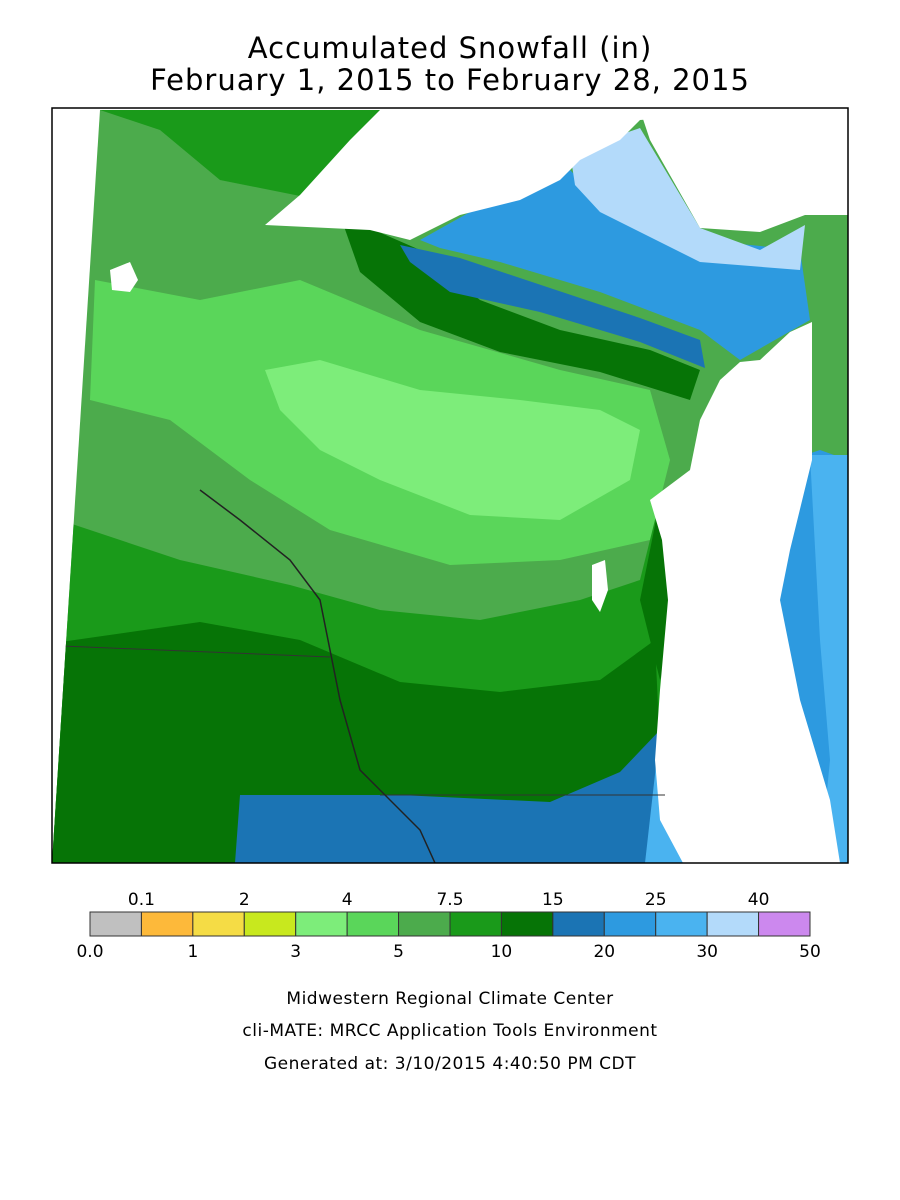 This screenshot has height=1200, width=900. What do you see at coordinates (295, 952) in the screenshot?
I see `legend-label: 3` at bounding box center [295, 952].